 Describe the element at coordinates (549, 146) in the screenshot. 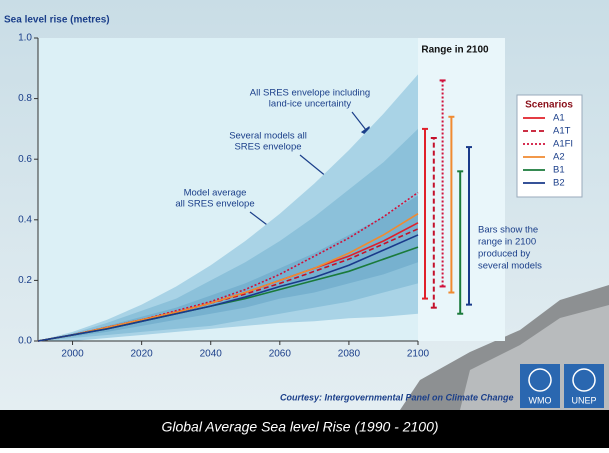

I see `legend-box` at that location.